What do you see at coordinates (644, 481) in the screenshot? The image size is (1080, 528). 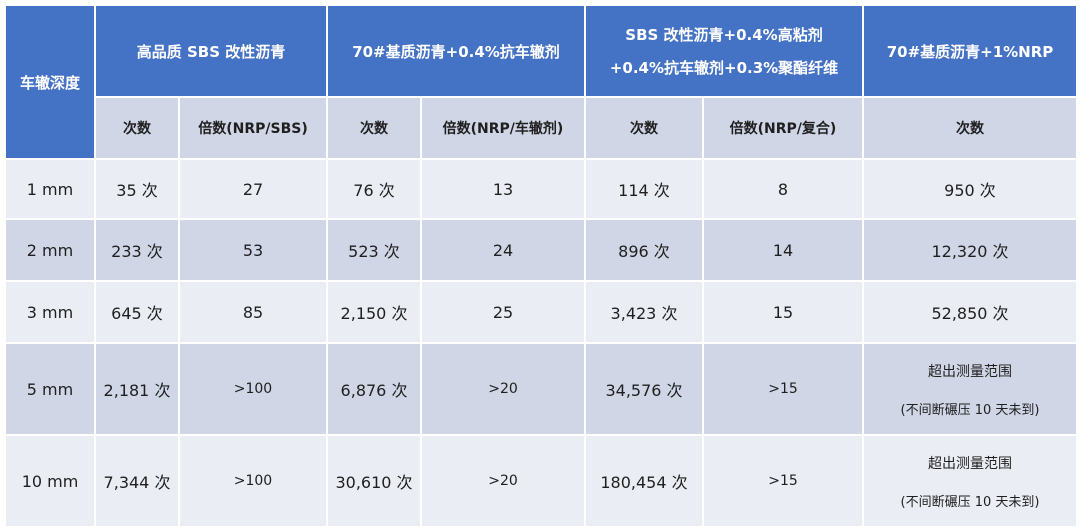 I see `count-cell: 180,454 次` at bounding box center [644, 481].